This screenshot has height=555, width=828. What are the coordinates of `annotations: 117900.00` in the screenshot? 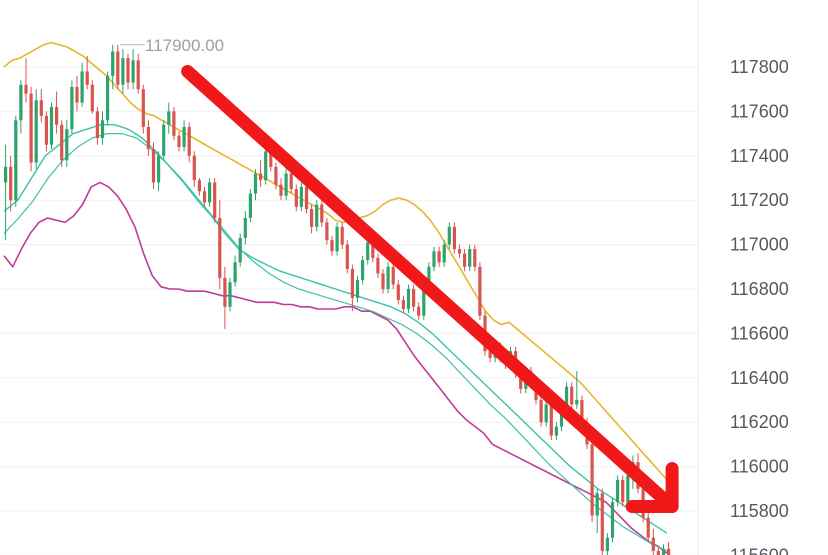 It's located at (172, 45).